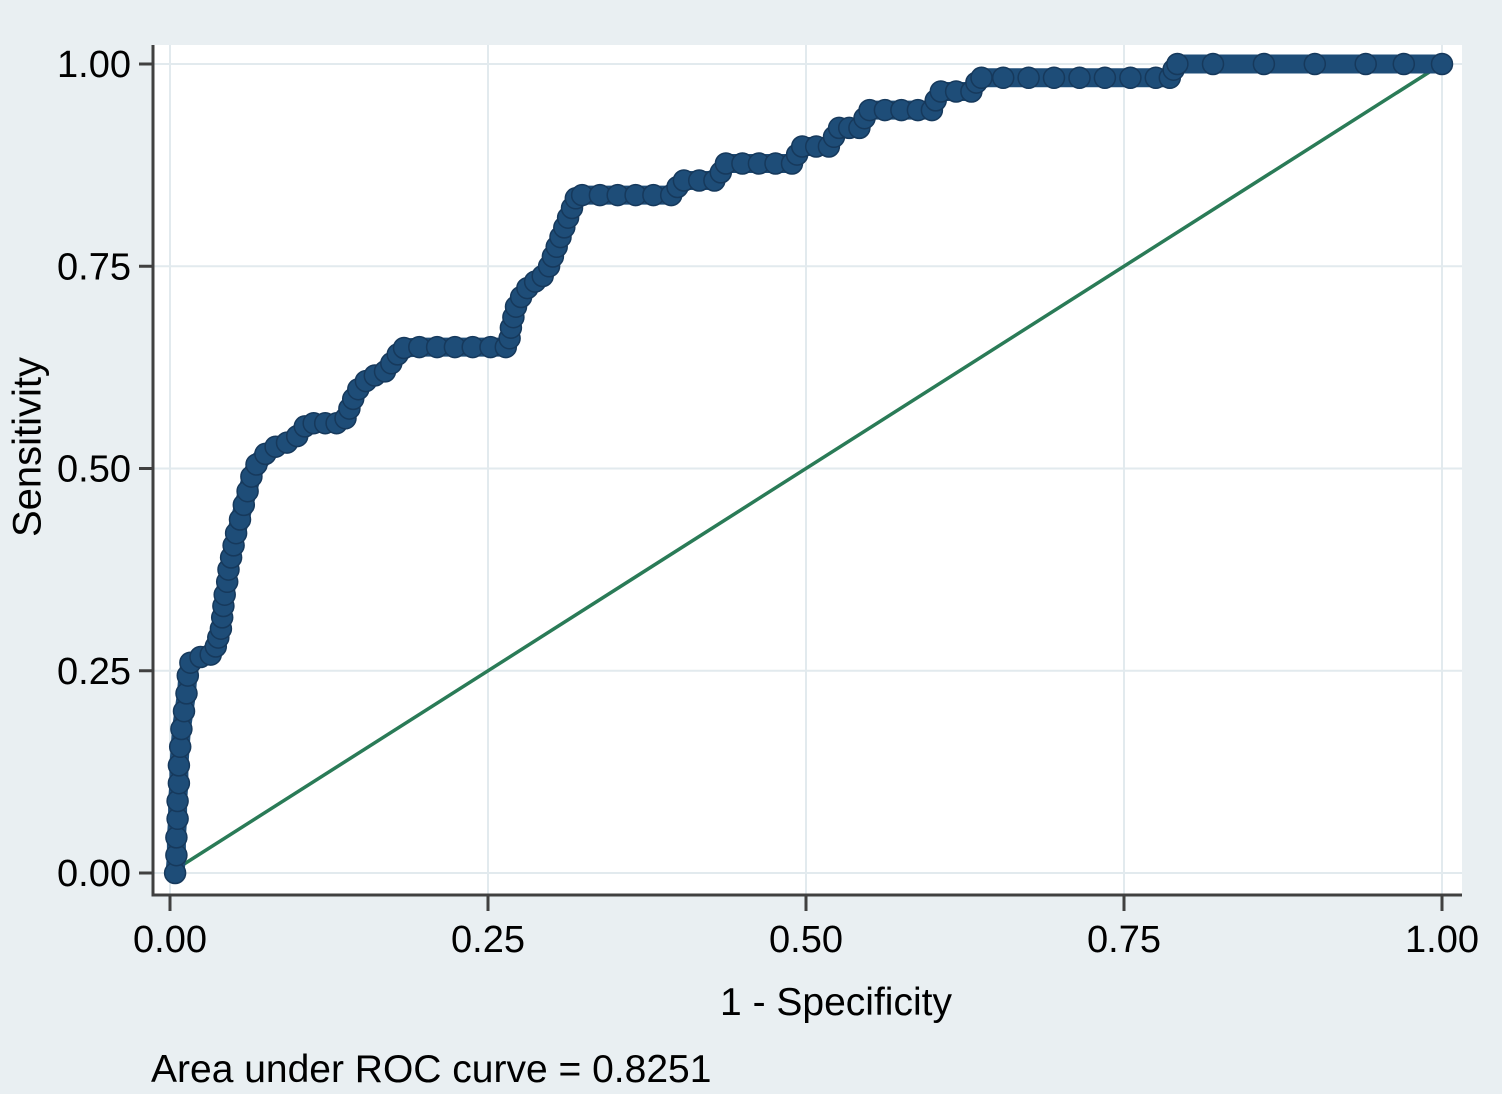 This screenshot has height=1094, width=1502. What do you see at coordinates (94, 267) in the screenshot?
I see `y-tick-label: 0.75` at bounding box center [94, 267].